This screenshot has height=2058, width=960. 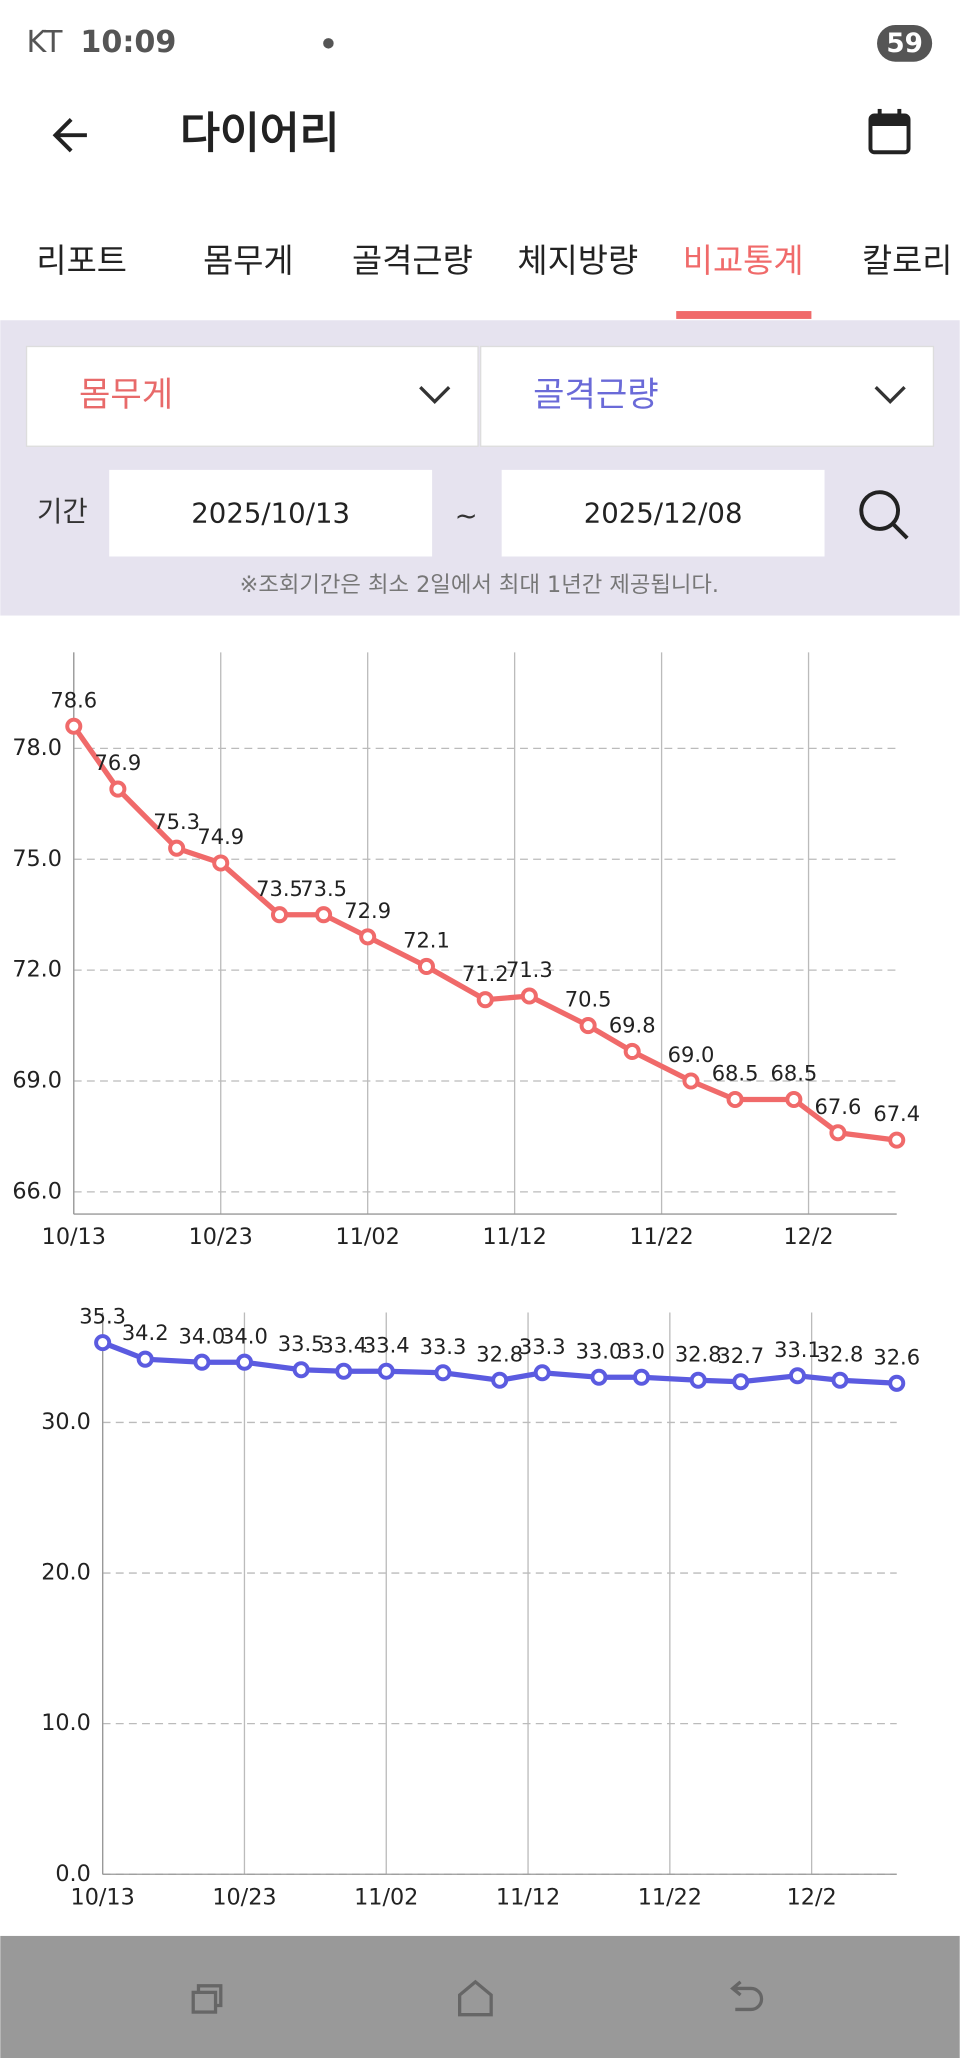 What do you see at coordinates (102, 1317) in the screenshot?
I see `data-label: 35.3` at bounding box center [102, 1317].